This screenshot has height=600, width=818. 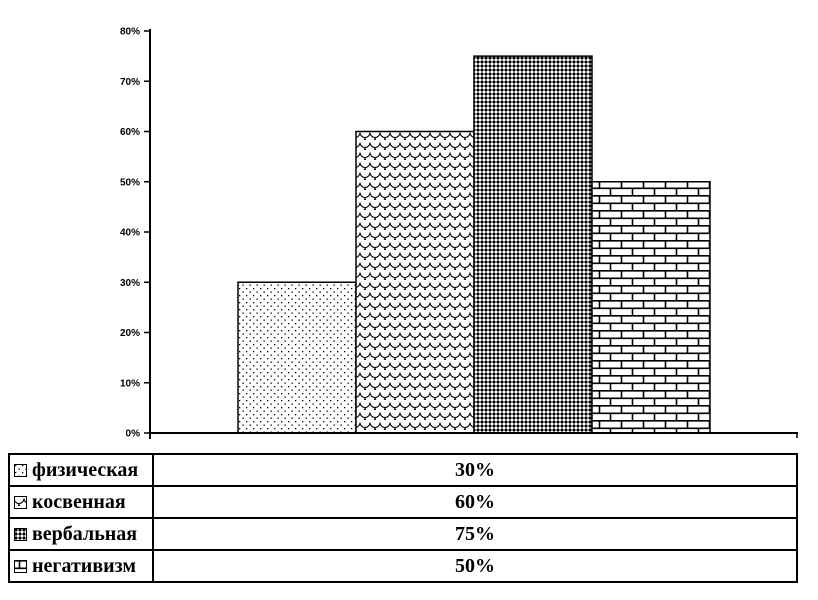 What do you see at coordinates (85, 533) in the screenshot?
I see `legend-label: вербальная` at bounding box center [85, 533].